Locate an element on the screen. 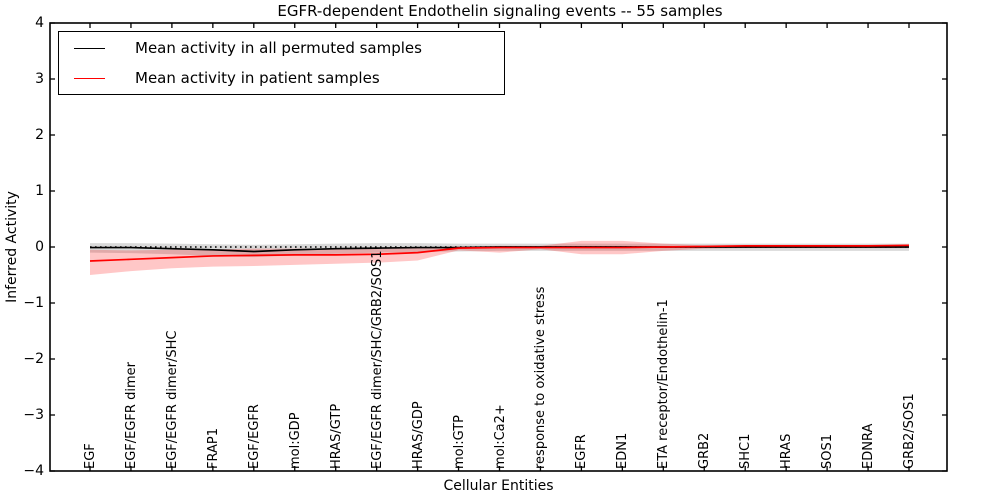  x-tick-label: EGF/EGFR dimer is located at coordinates (131, 415).